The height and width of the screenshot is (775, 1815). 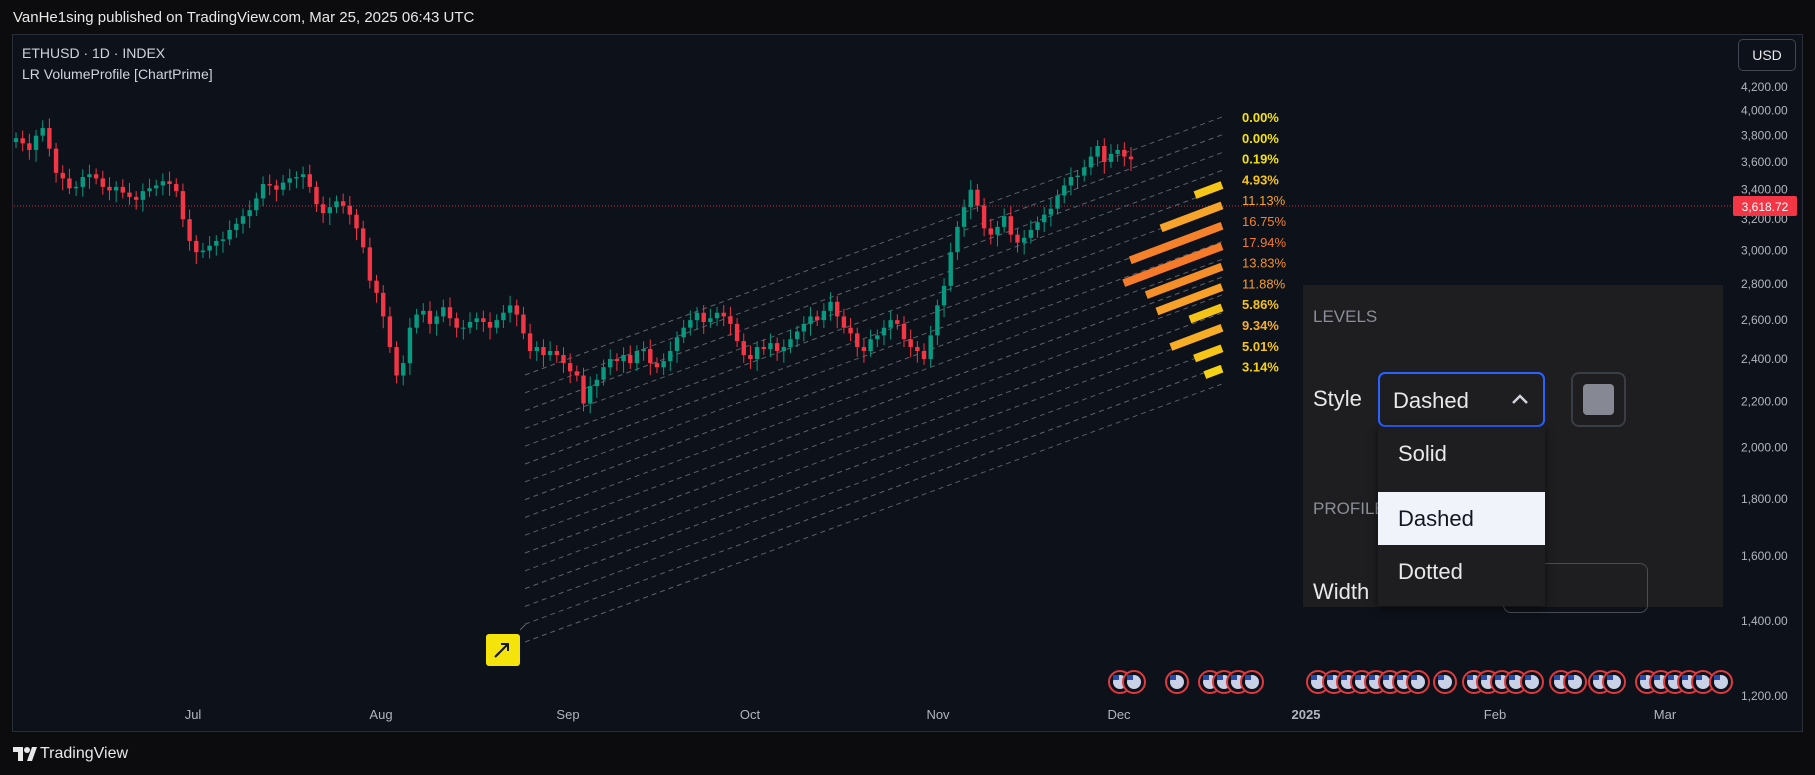 What do you see at coordinates (1337, 398) in the screenshot?
I see `style-label: Style` at bounding box center [1337, 398].